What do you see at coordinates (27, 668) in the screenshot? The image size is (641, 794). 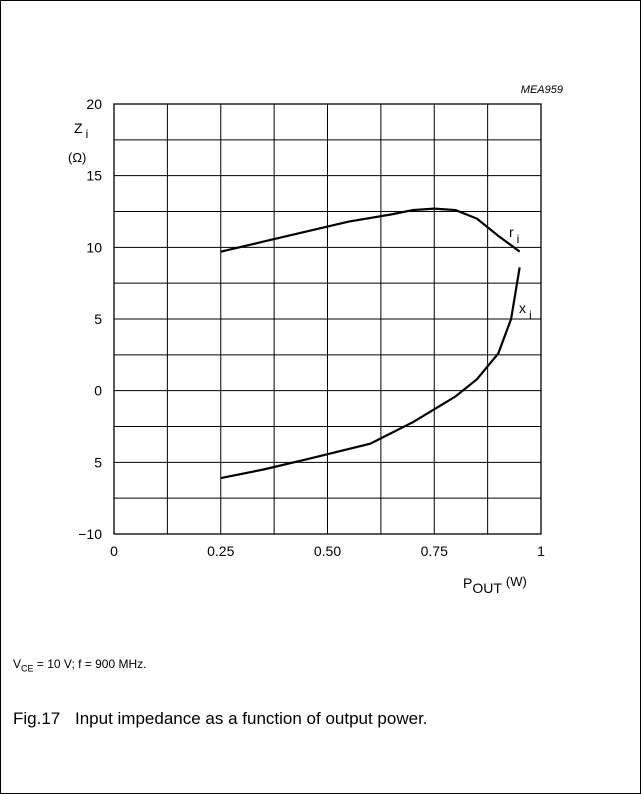 I see `note-sub: CE` at bounding box center [27, 668].